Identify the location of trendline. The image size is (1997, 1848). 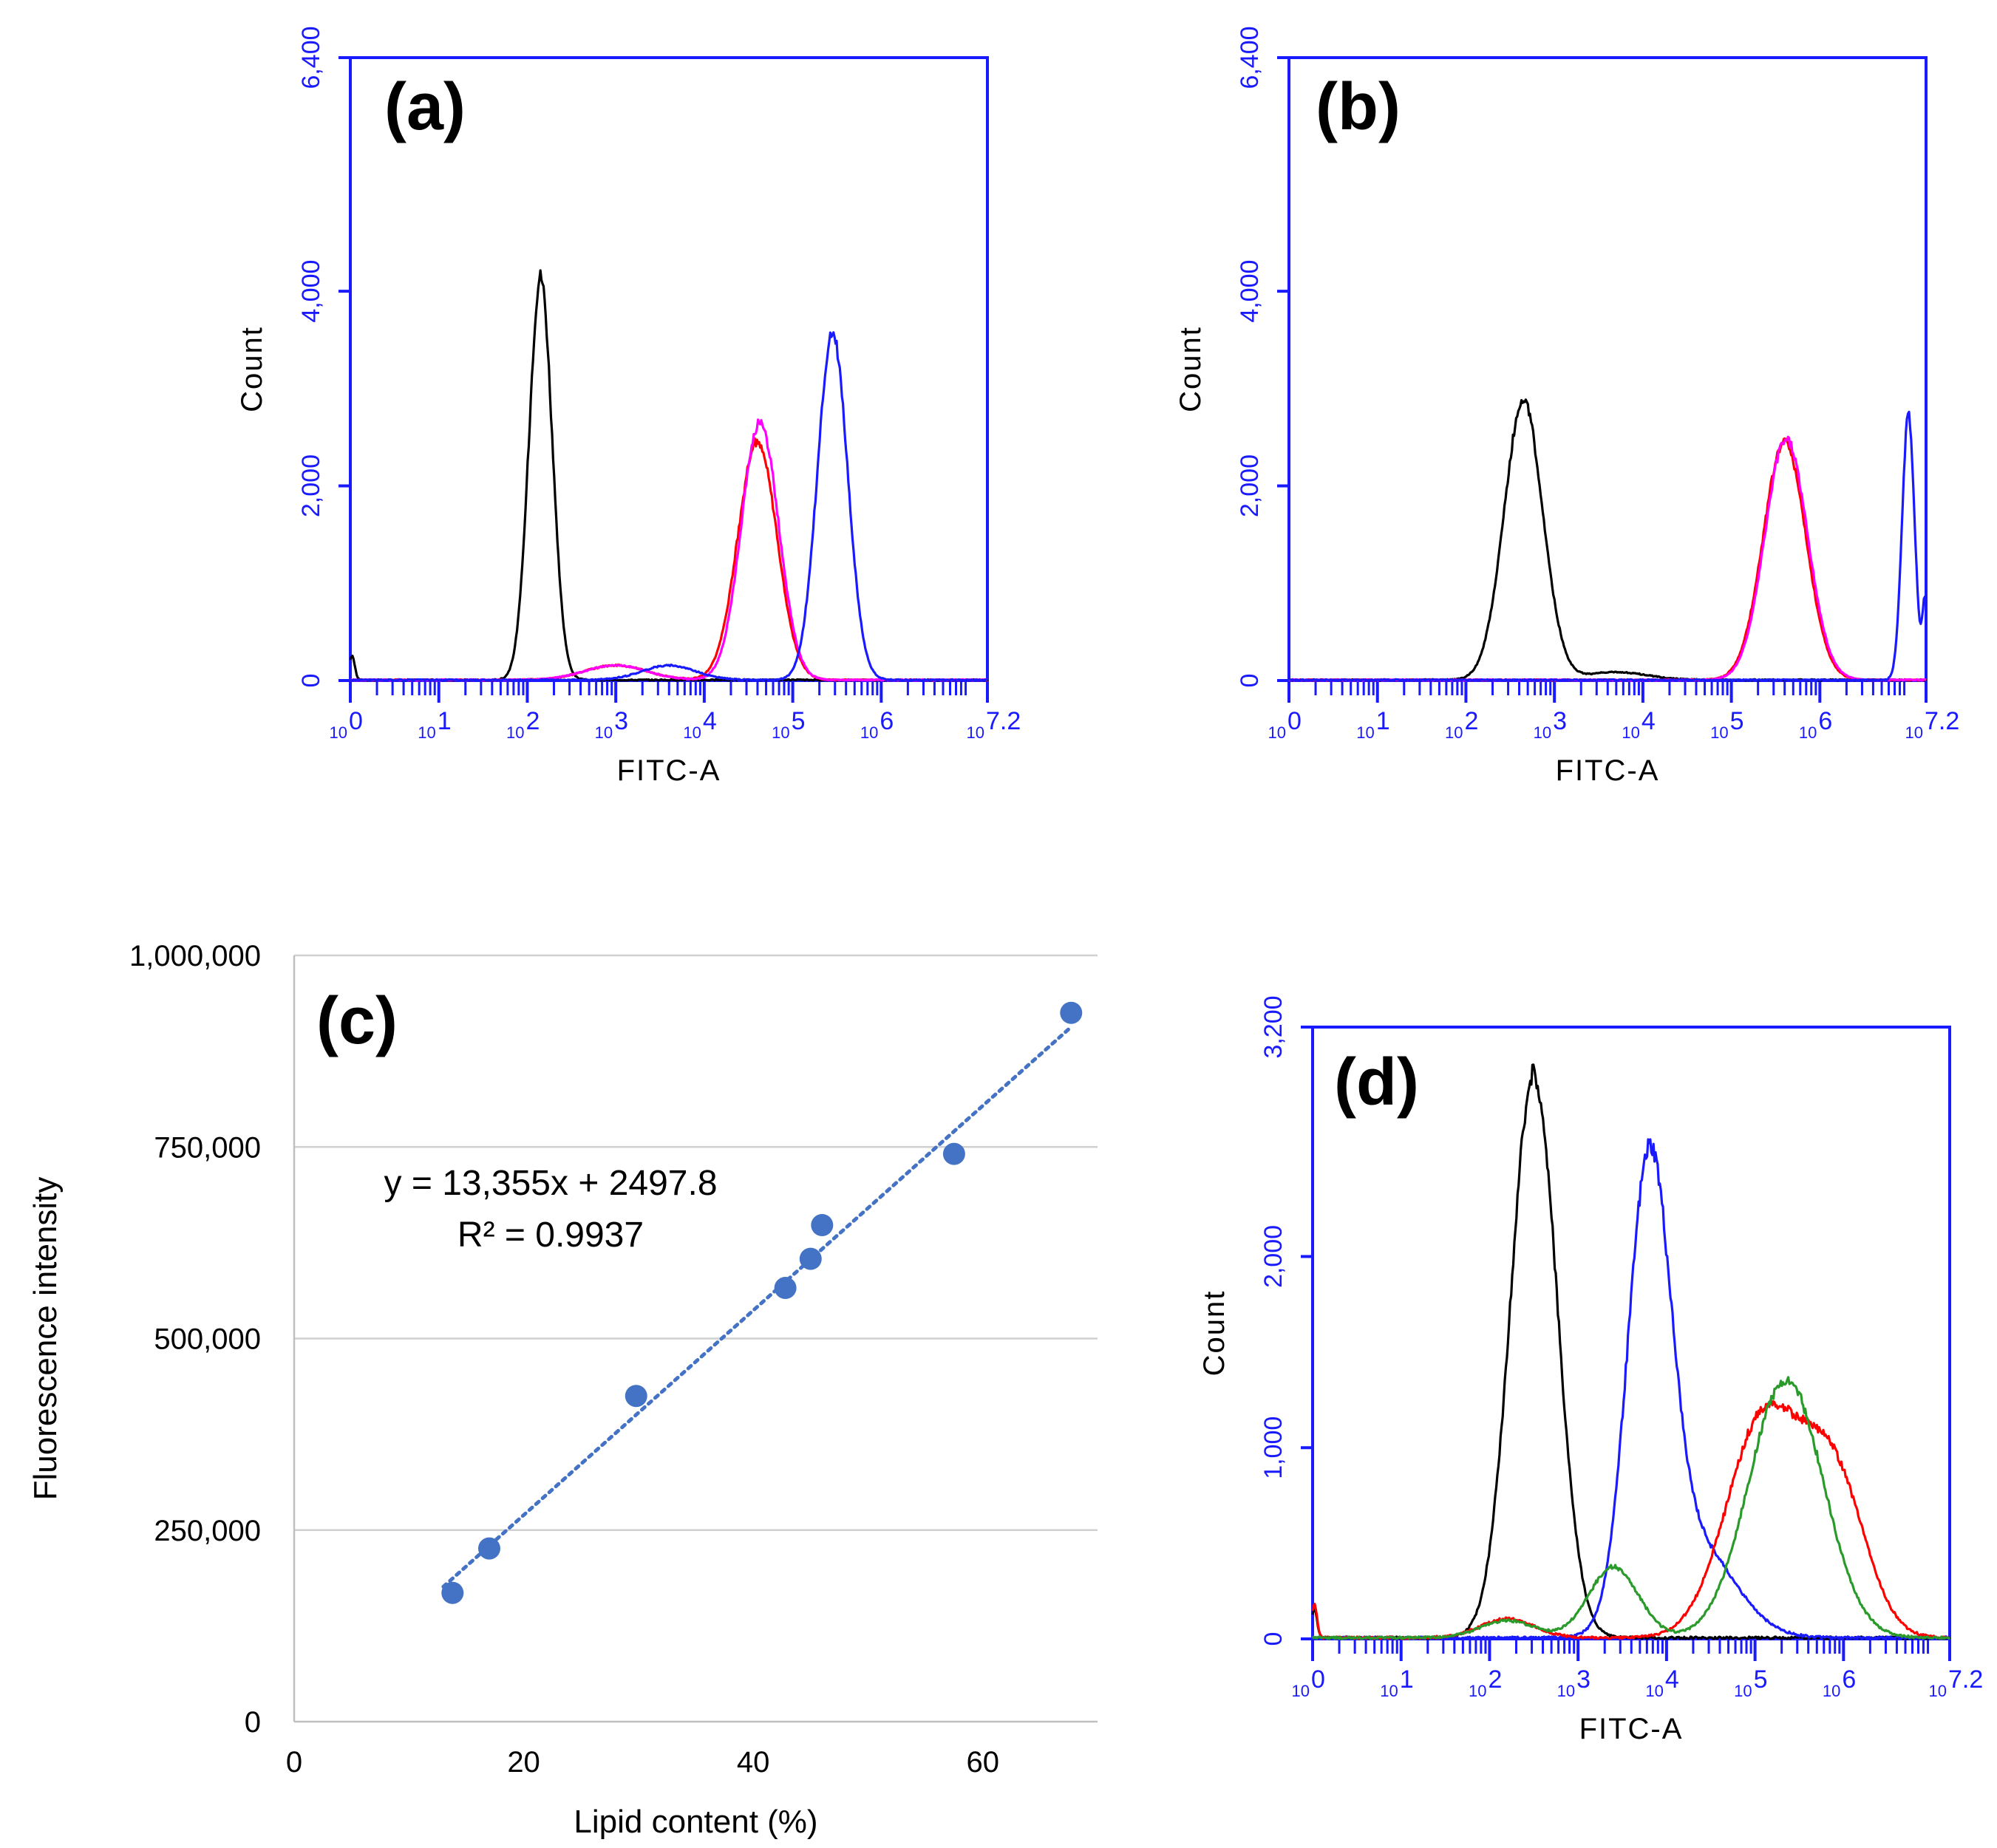
(757, 1307).